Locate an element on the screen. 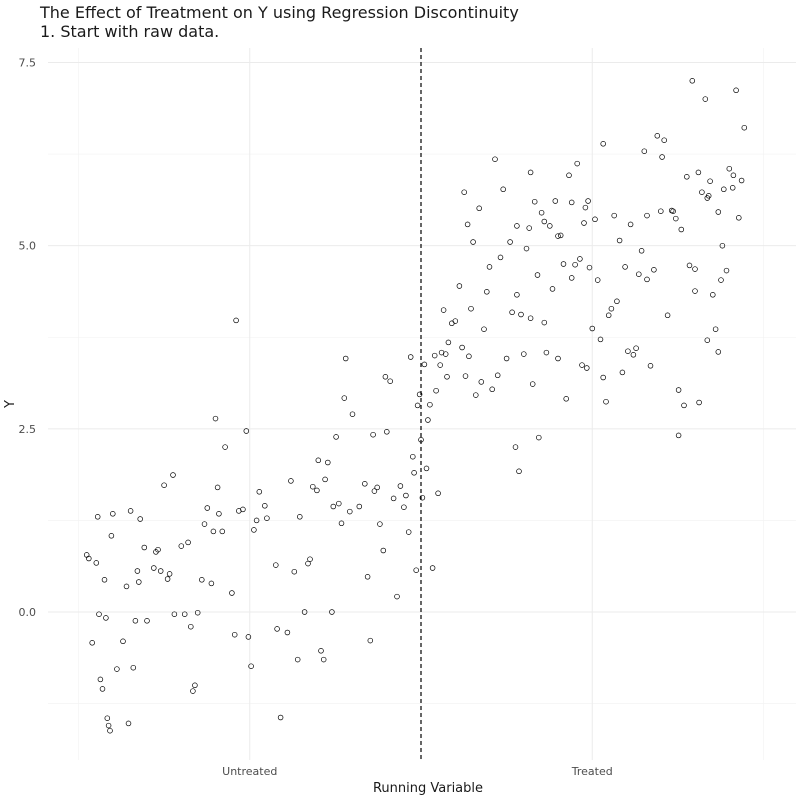  x-tick-labels: Untreated Treated is located at coordinates (417, 771).